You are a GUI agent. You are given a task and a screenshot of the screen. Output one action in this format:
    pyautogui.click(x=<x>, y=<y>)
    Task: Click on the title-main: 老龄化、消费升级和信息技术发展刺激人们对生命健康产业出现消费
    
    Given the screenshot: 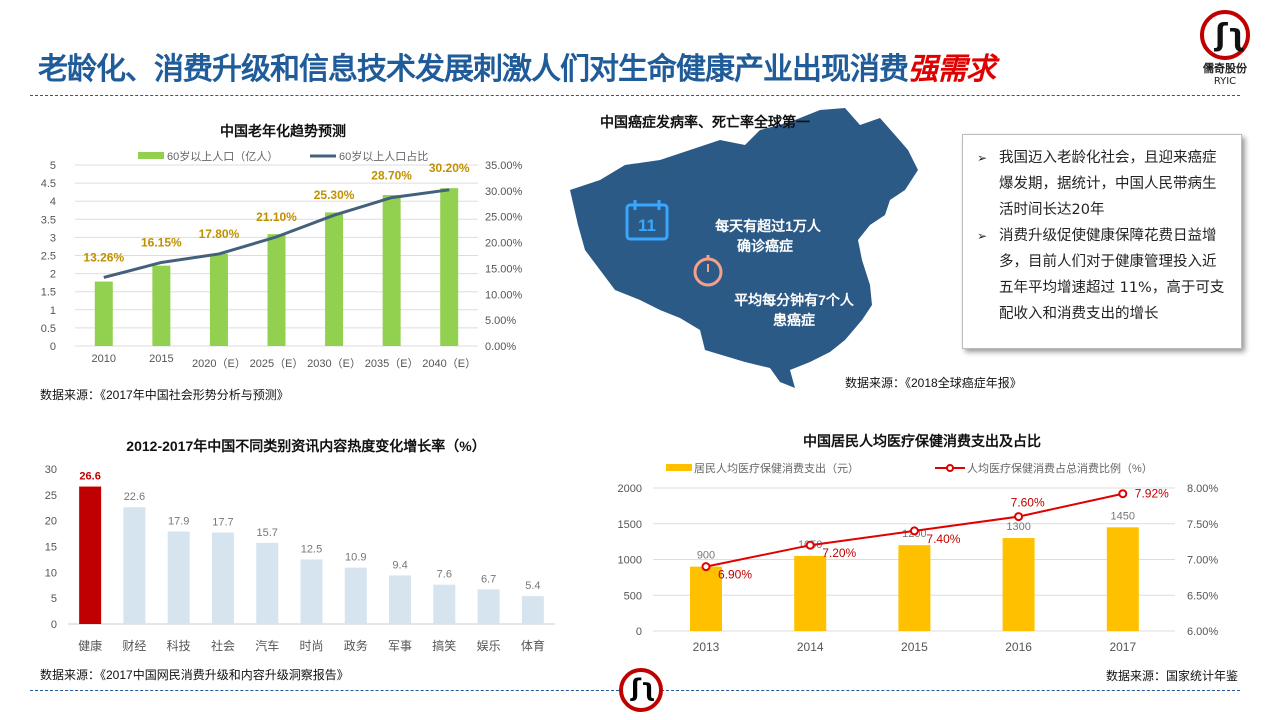 What is the action you would take?
    pyautogui.click(x=473, y=69)
    